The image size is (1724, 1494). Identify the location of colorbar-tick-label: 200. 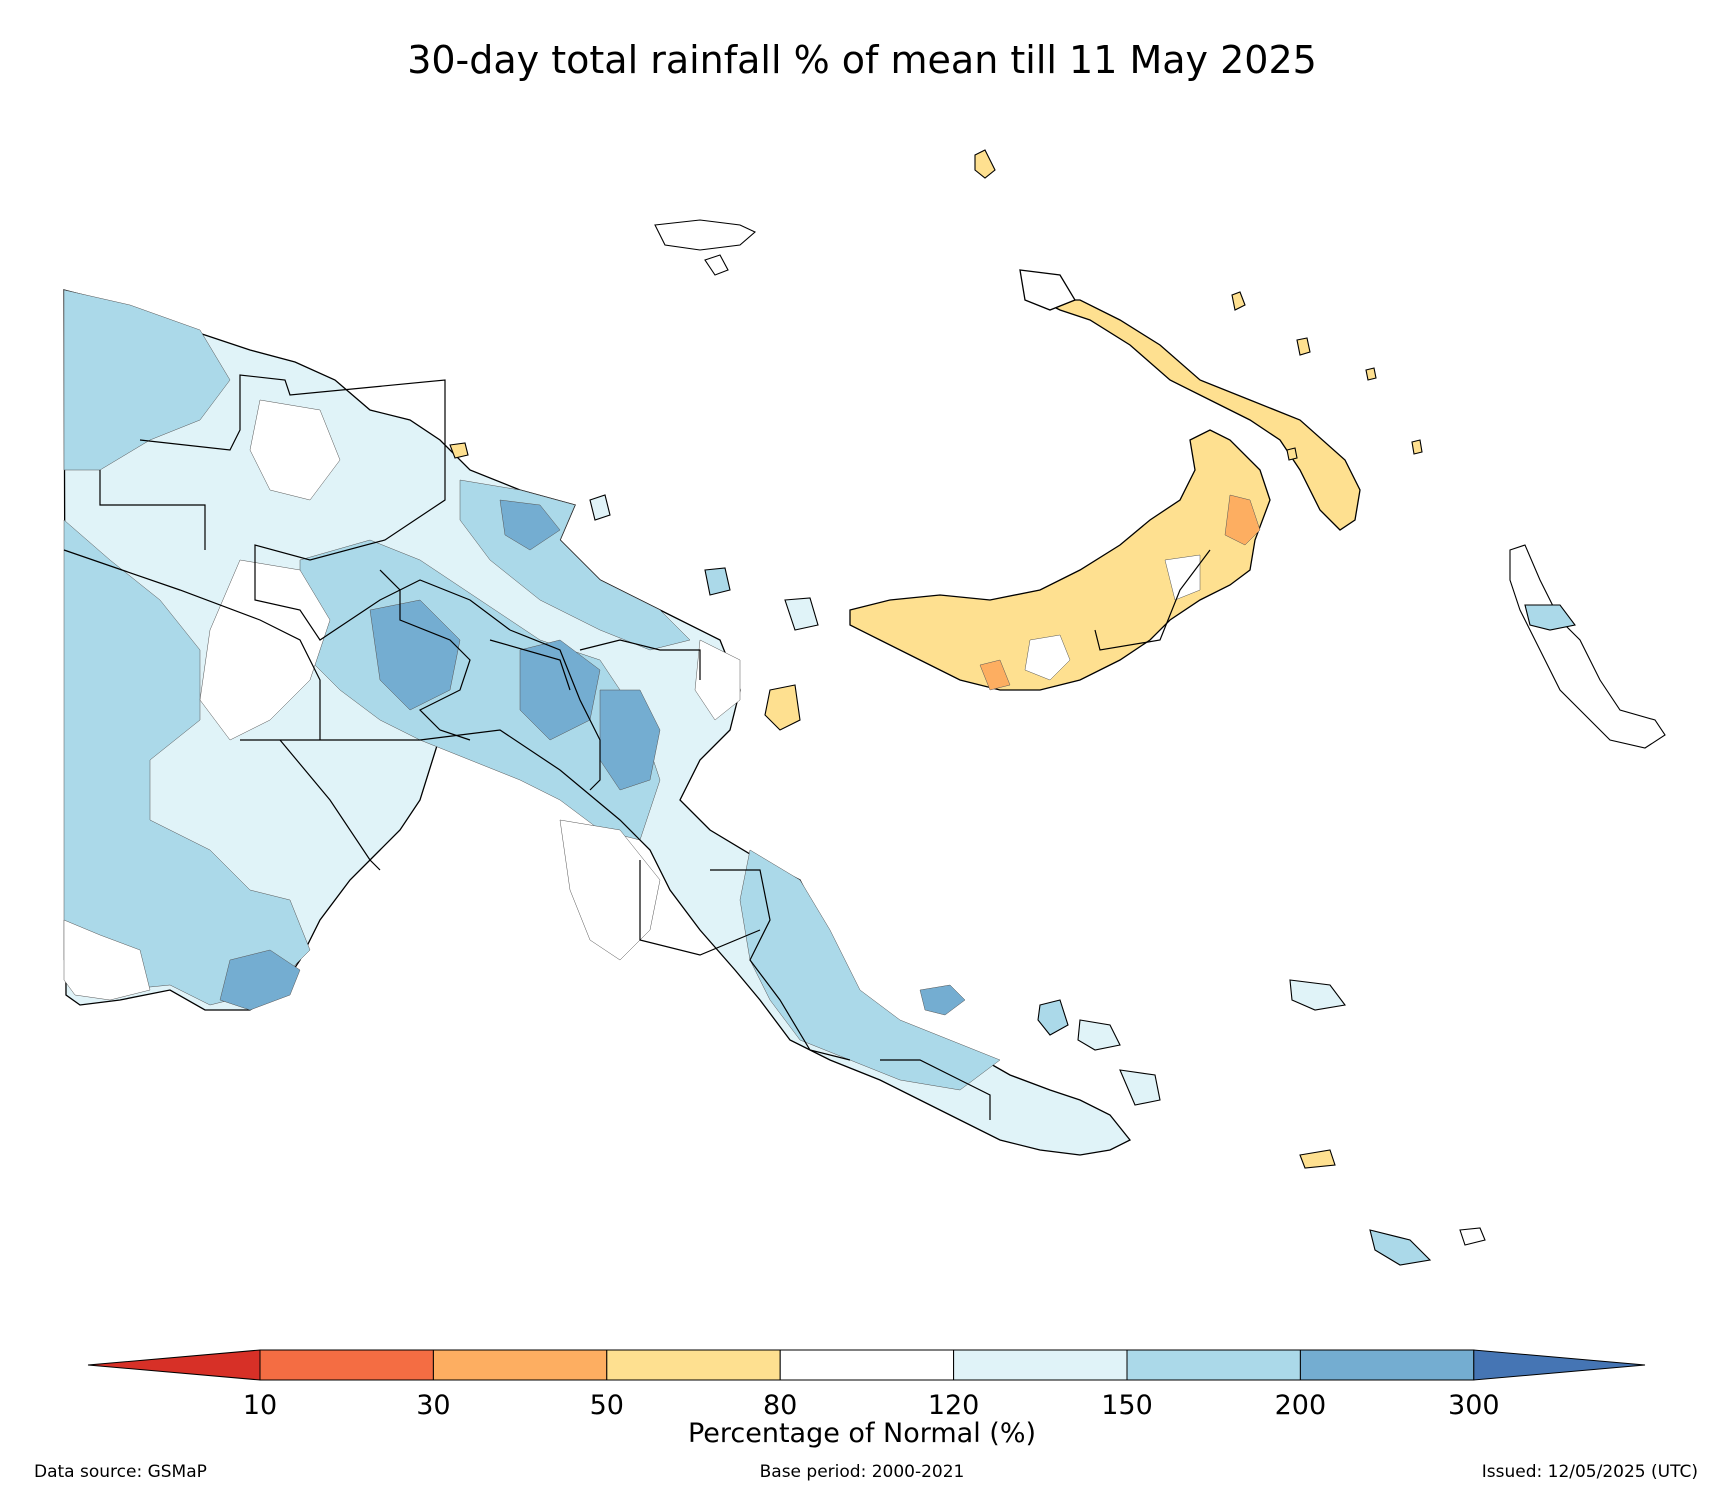
(1300, 1405).